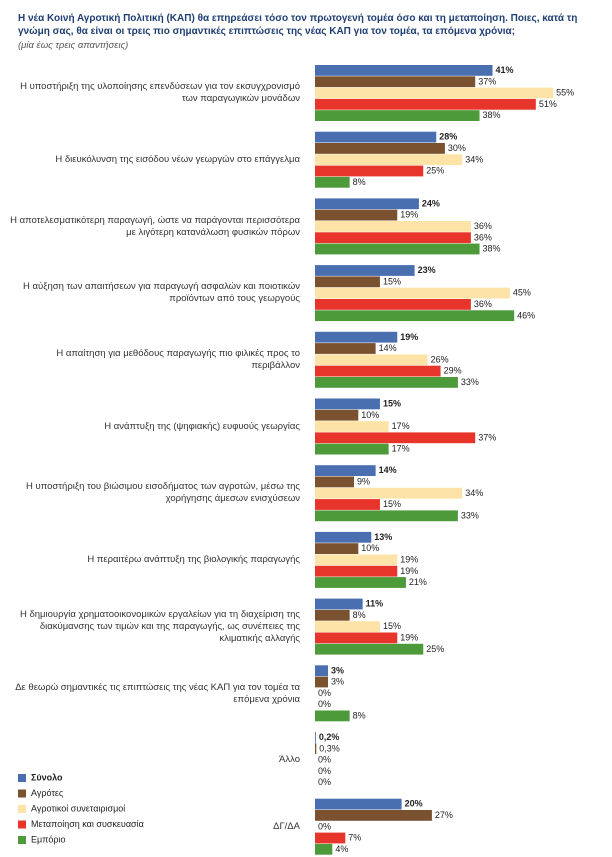 The image size is (612, 857). What do you see at coordinates (375, 604) in the screenshot?
I see `value-label: 11%` at bounding box center [375, 604].